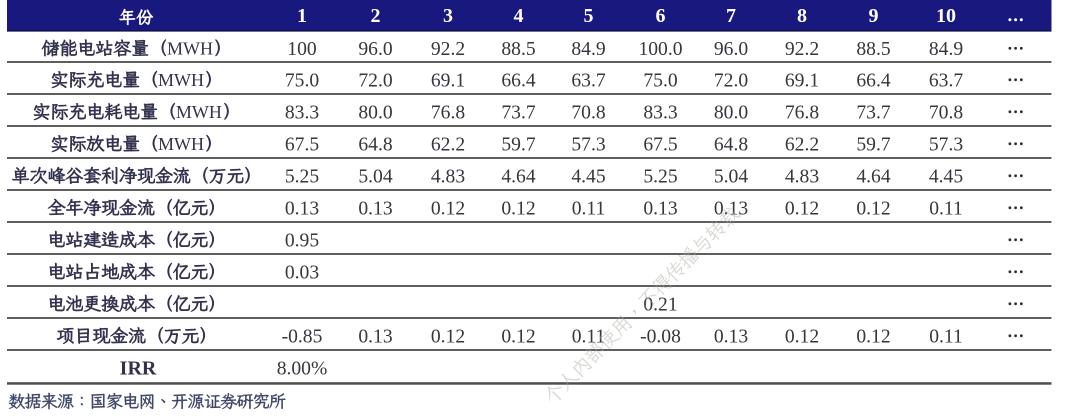 The image size is (1080, 419). I want to click on svg-text: 100, so click(302, 49).